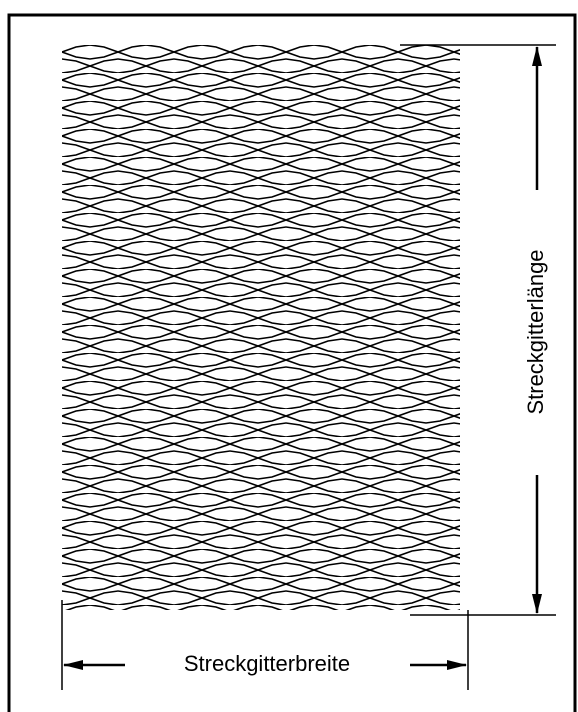 The height and width of the screenshot is (712, 578). Describe the element at coordinates (535, 331) in the screenshot. I see `length-label: Streckgitterlänge` at that location.